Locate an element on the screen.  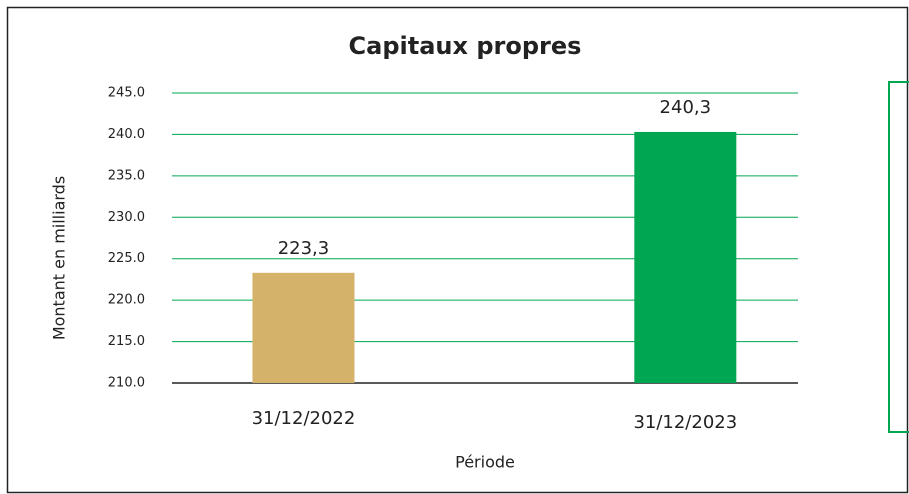
y-tick-label: 240.0 is located at coordinates (126, 134).